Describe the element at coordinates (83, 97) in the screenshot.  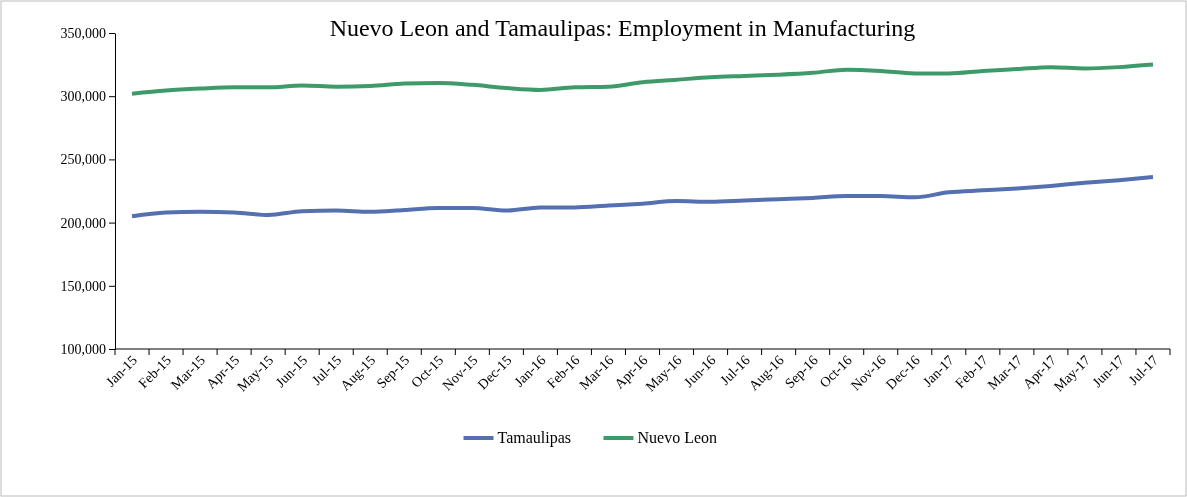
I see `y-tick-label: 300,000` at that location.